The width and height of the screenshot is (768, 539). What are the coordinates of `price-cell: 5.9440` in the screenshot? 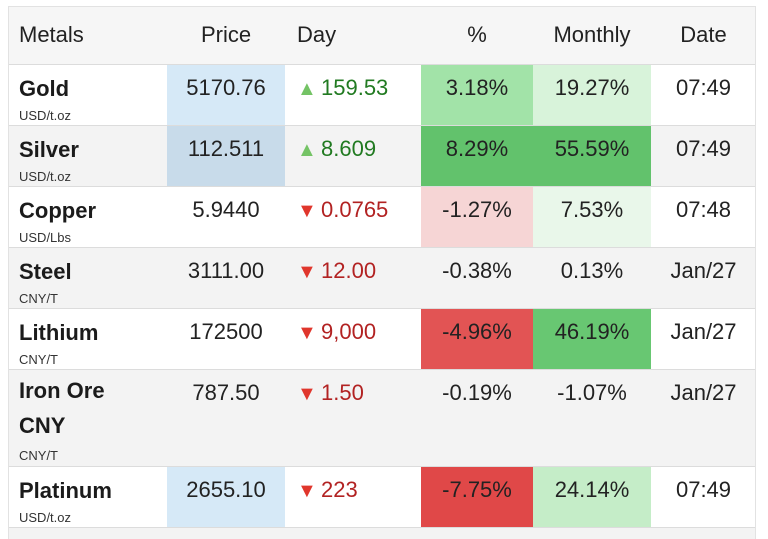 It's located at (226, 217).